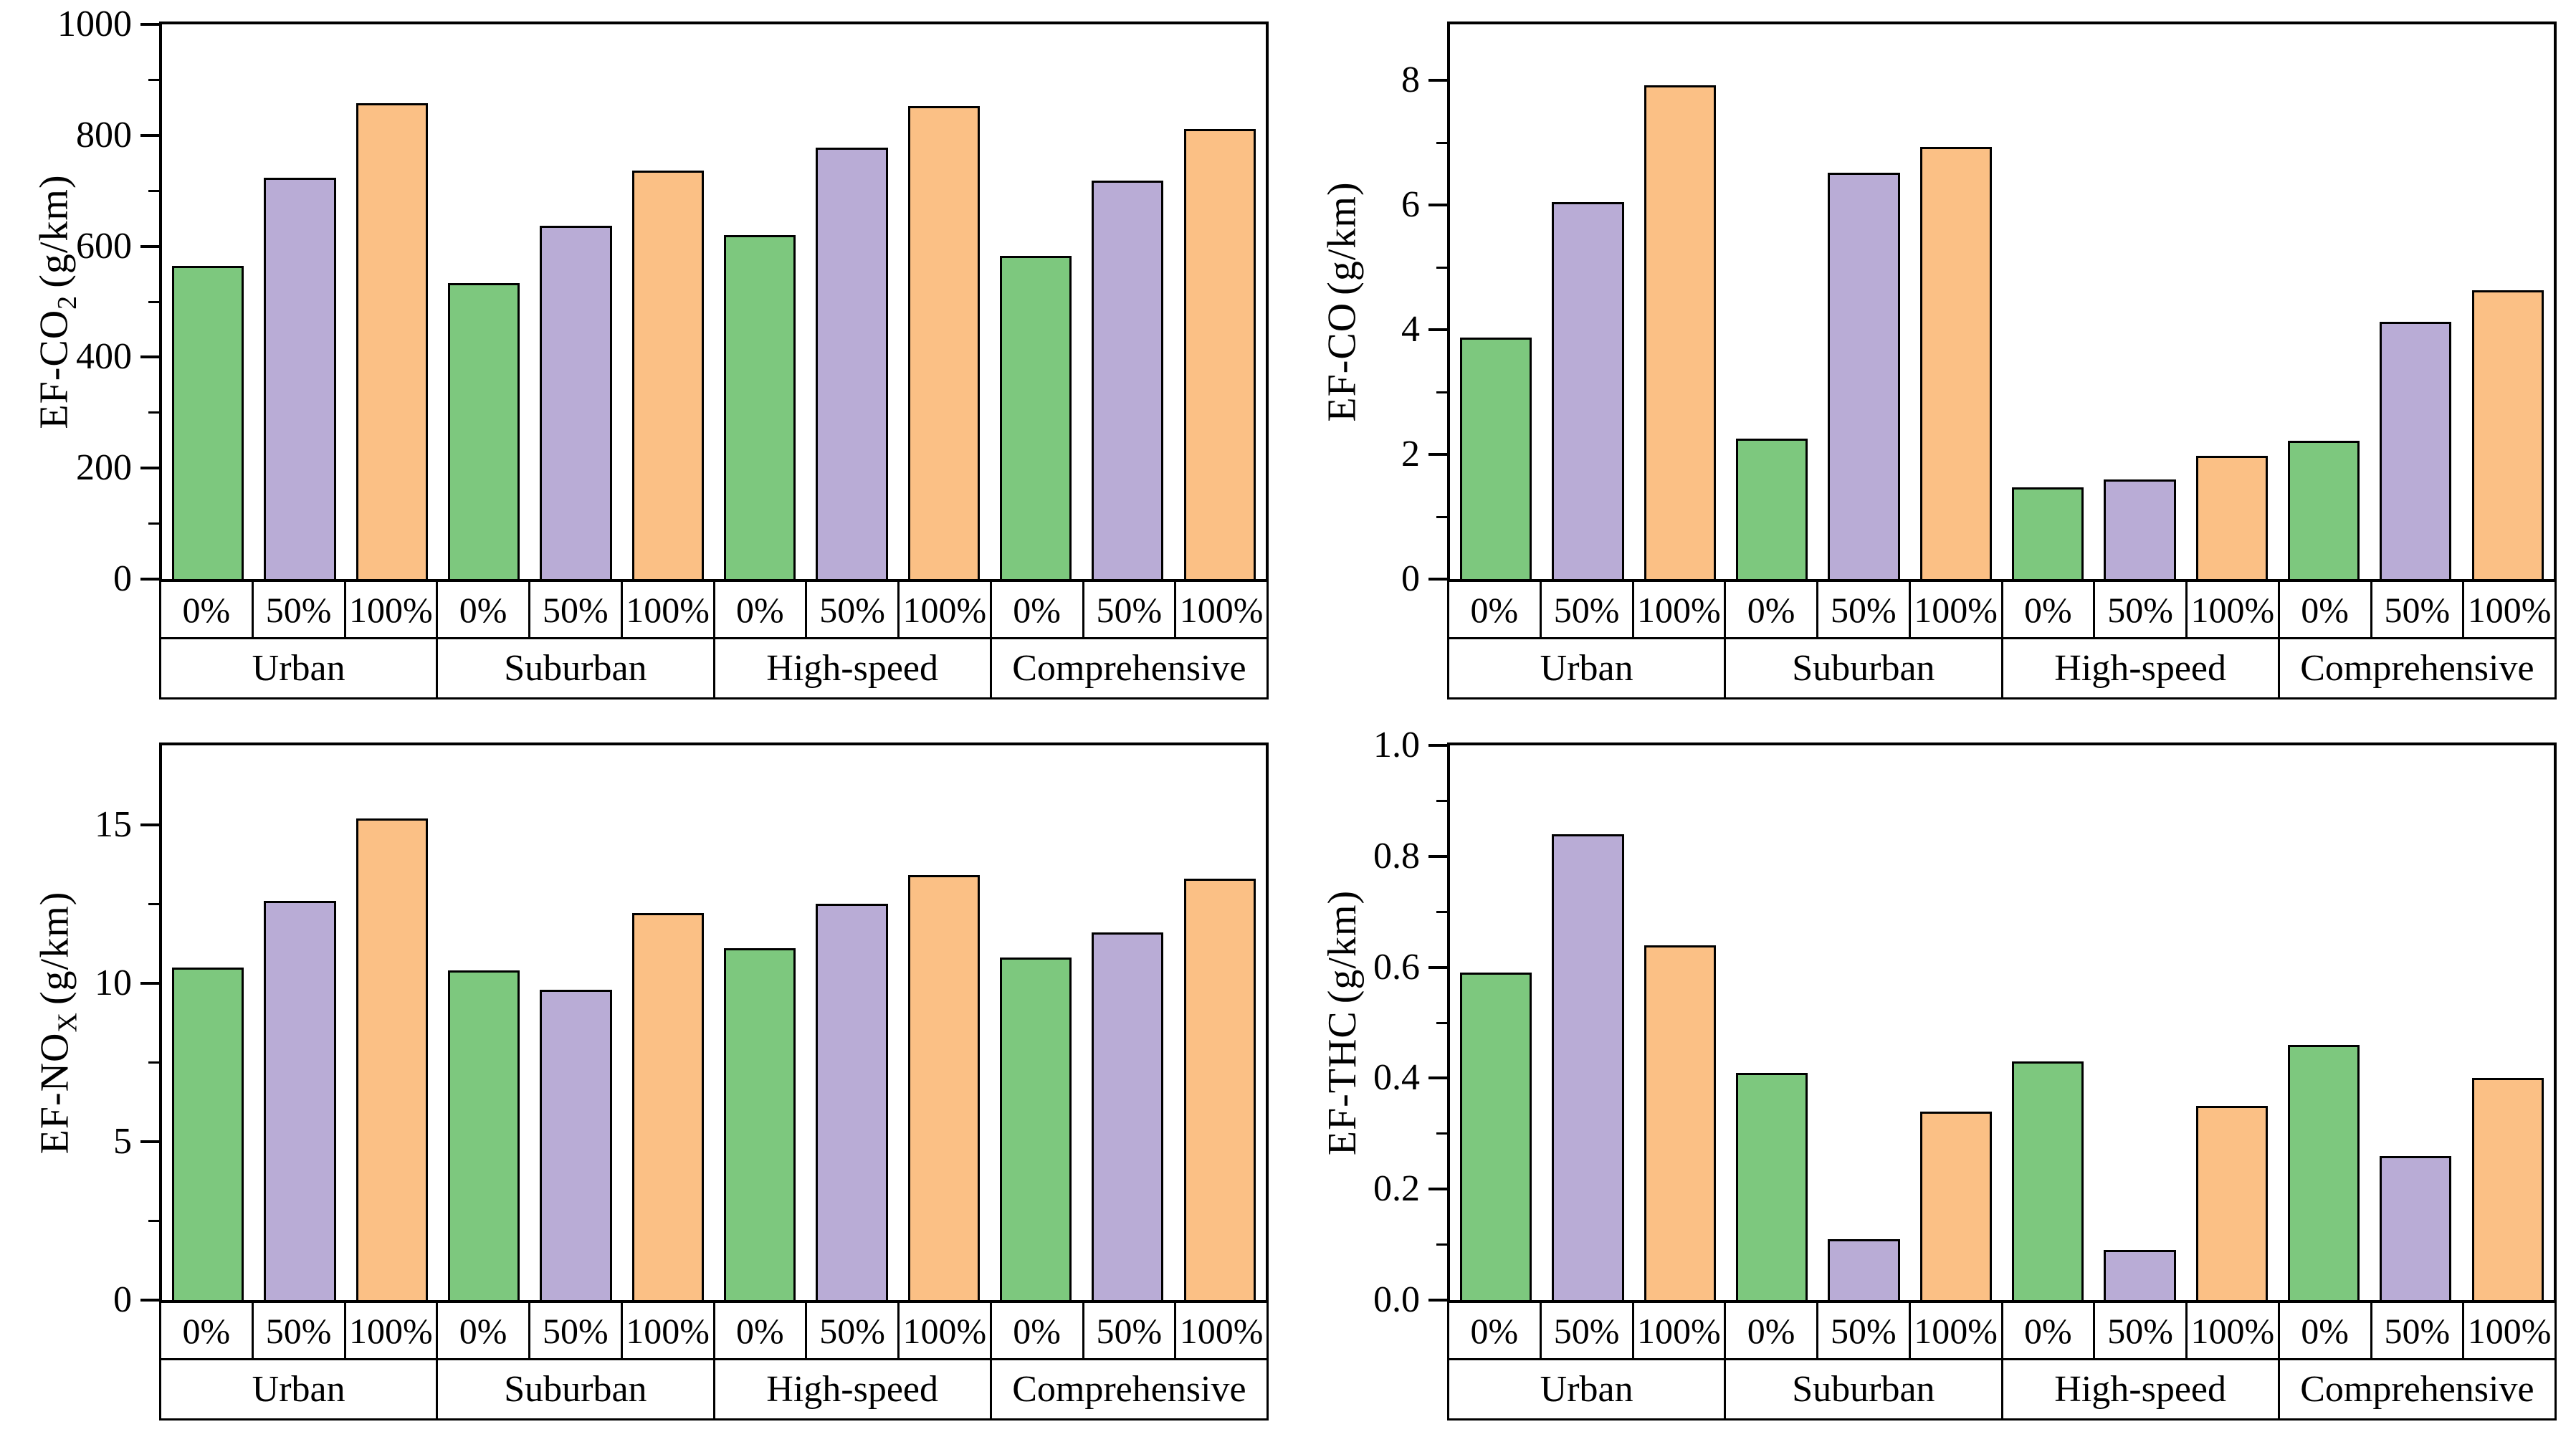 This screenshot has height=1442, width=2576. Describe the element at coordinates (54, 302) in the screenshot. I see `y-axis-title: EF-CO2 (g/km)` at that location.